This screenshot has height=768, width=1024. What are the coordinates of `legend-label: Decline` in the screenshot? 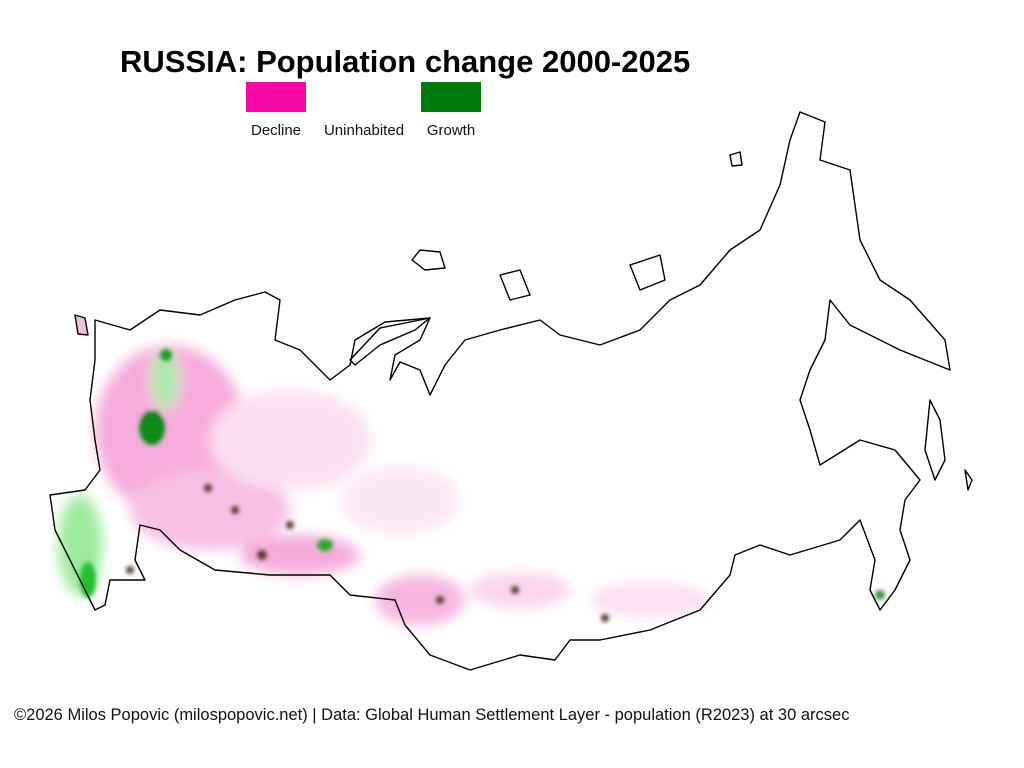 It's located at (276, 130).